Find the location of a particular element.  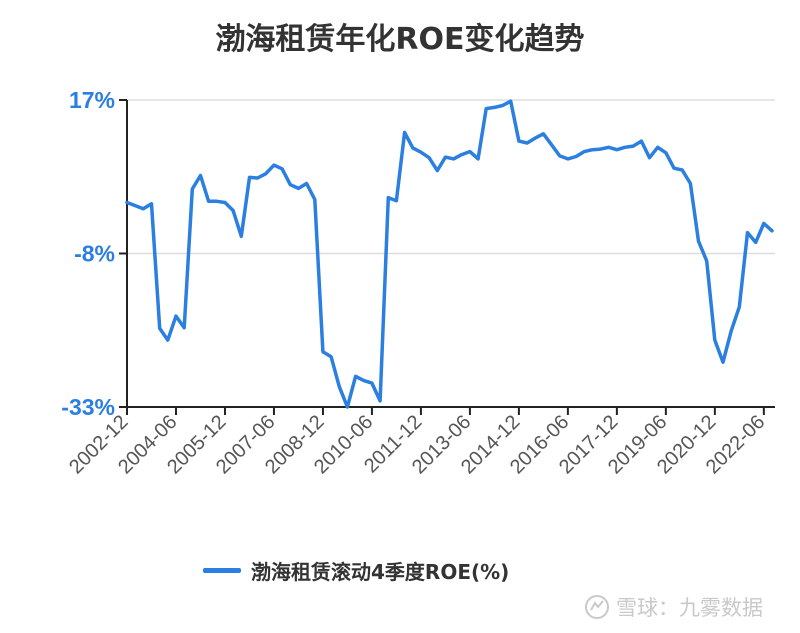

y-tick-label: -8% is located at coordinates (94, 254).